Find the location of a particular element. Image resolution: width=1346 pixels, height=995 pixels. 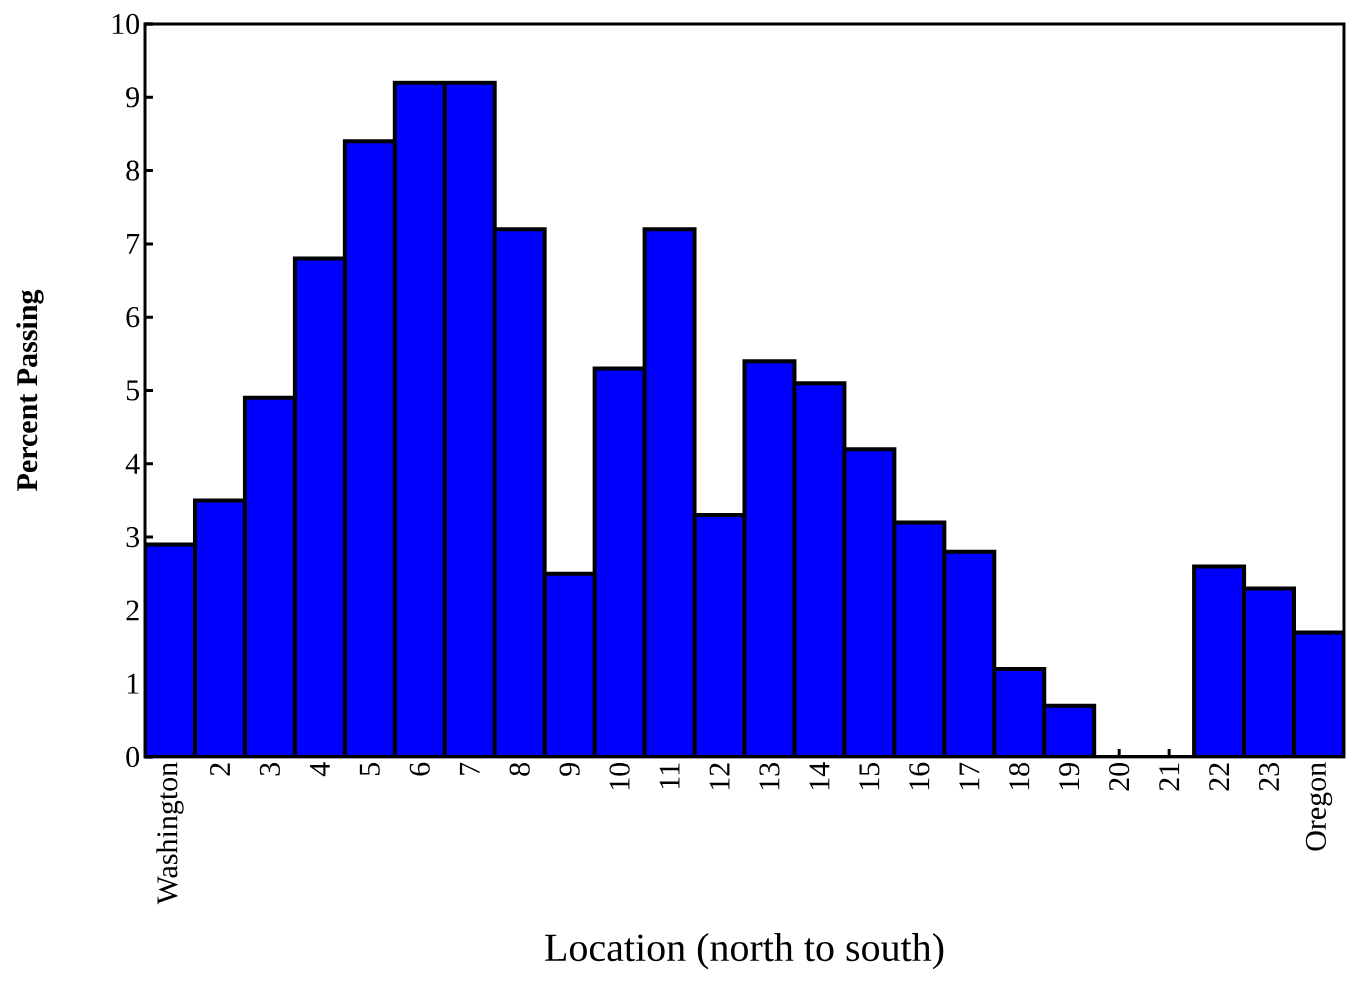

y-tick-label: 0 is located at coordinates (133, 757).